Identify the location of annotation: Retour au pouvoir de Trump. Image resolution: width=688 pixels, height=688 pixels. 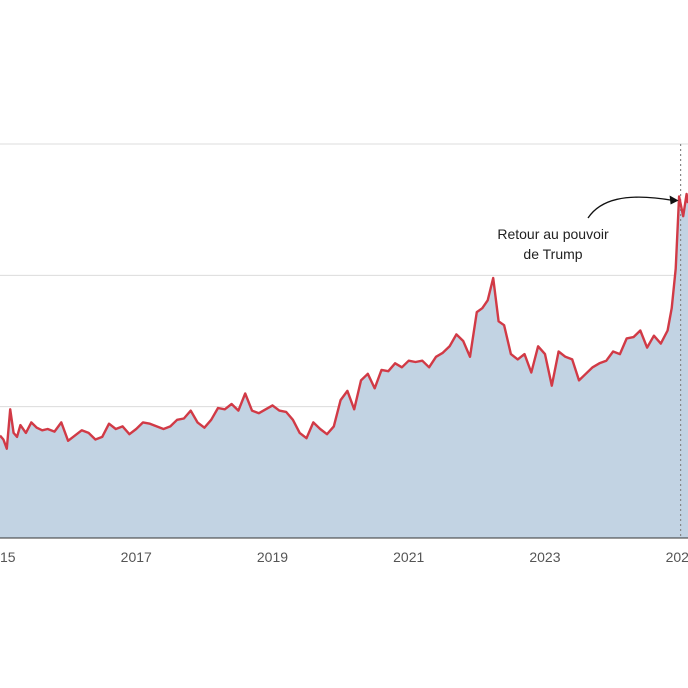
(588, 228).